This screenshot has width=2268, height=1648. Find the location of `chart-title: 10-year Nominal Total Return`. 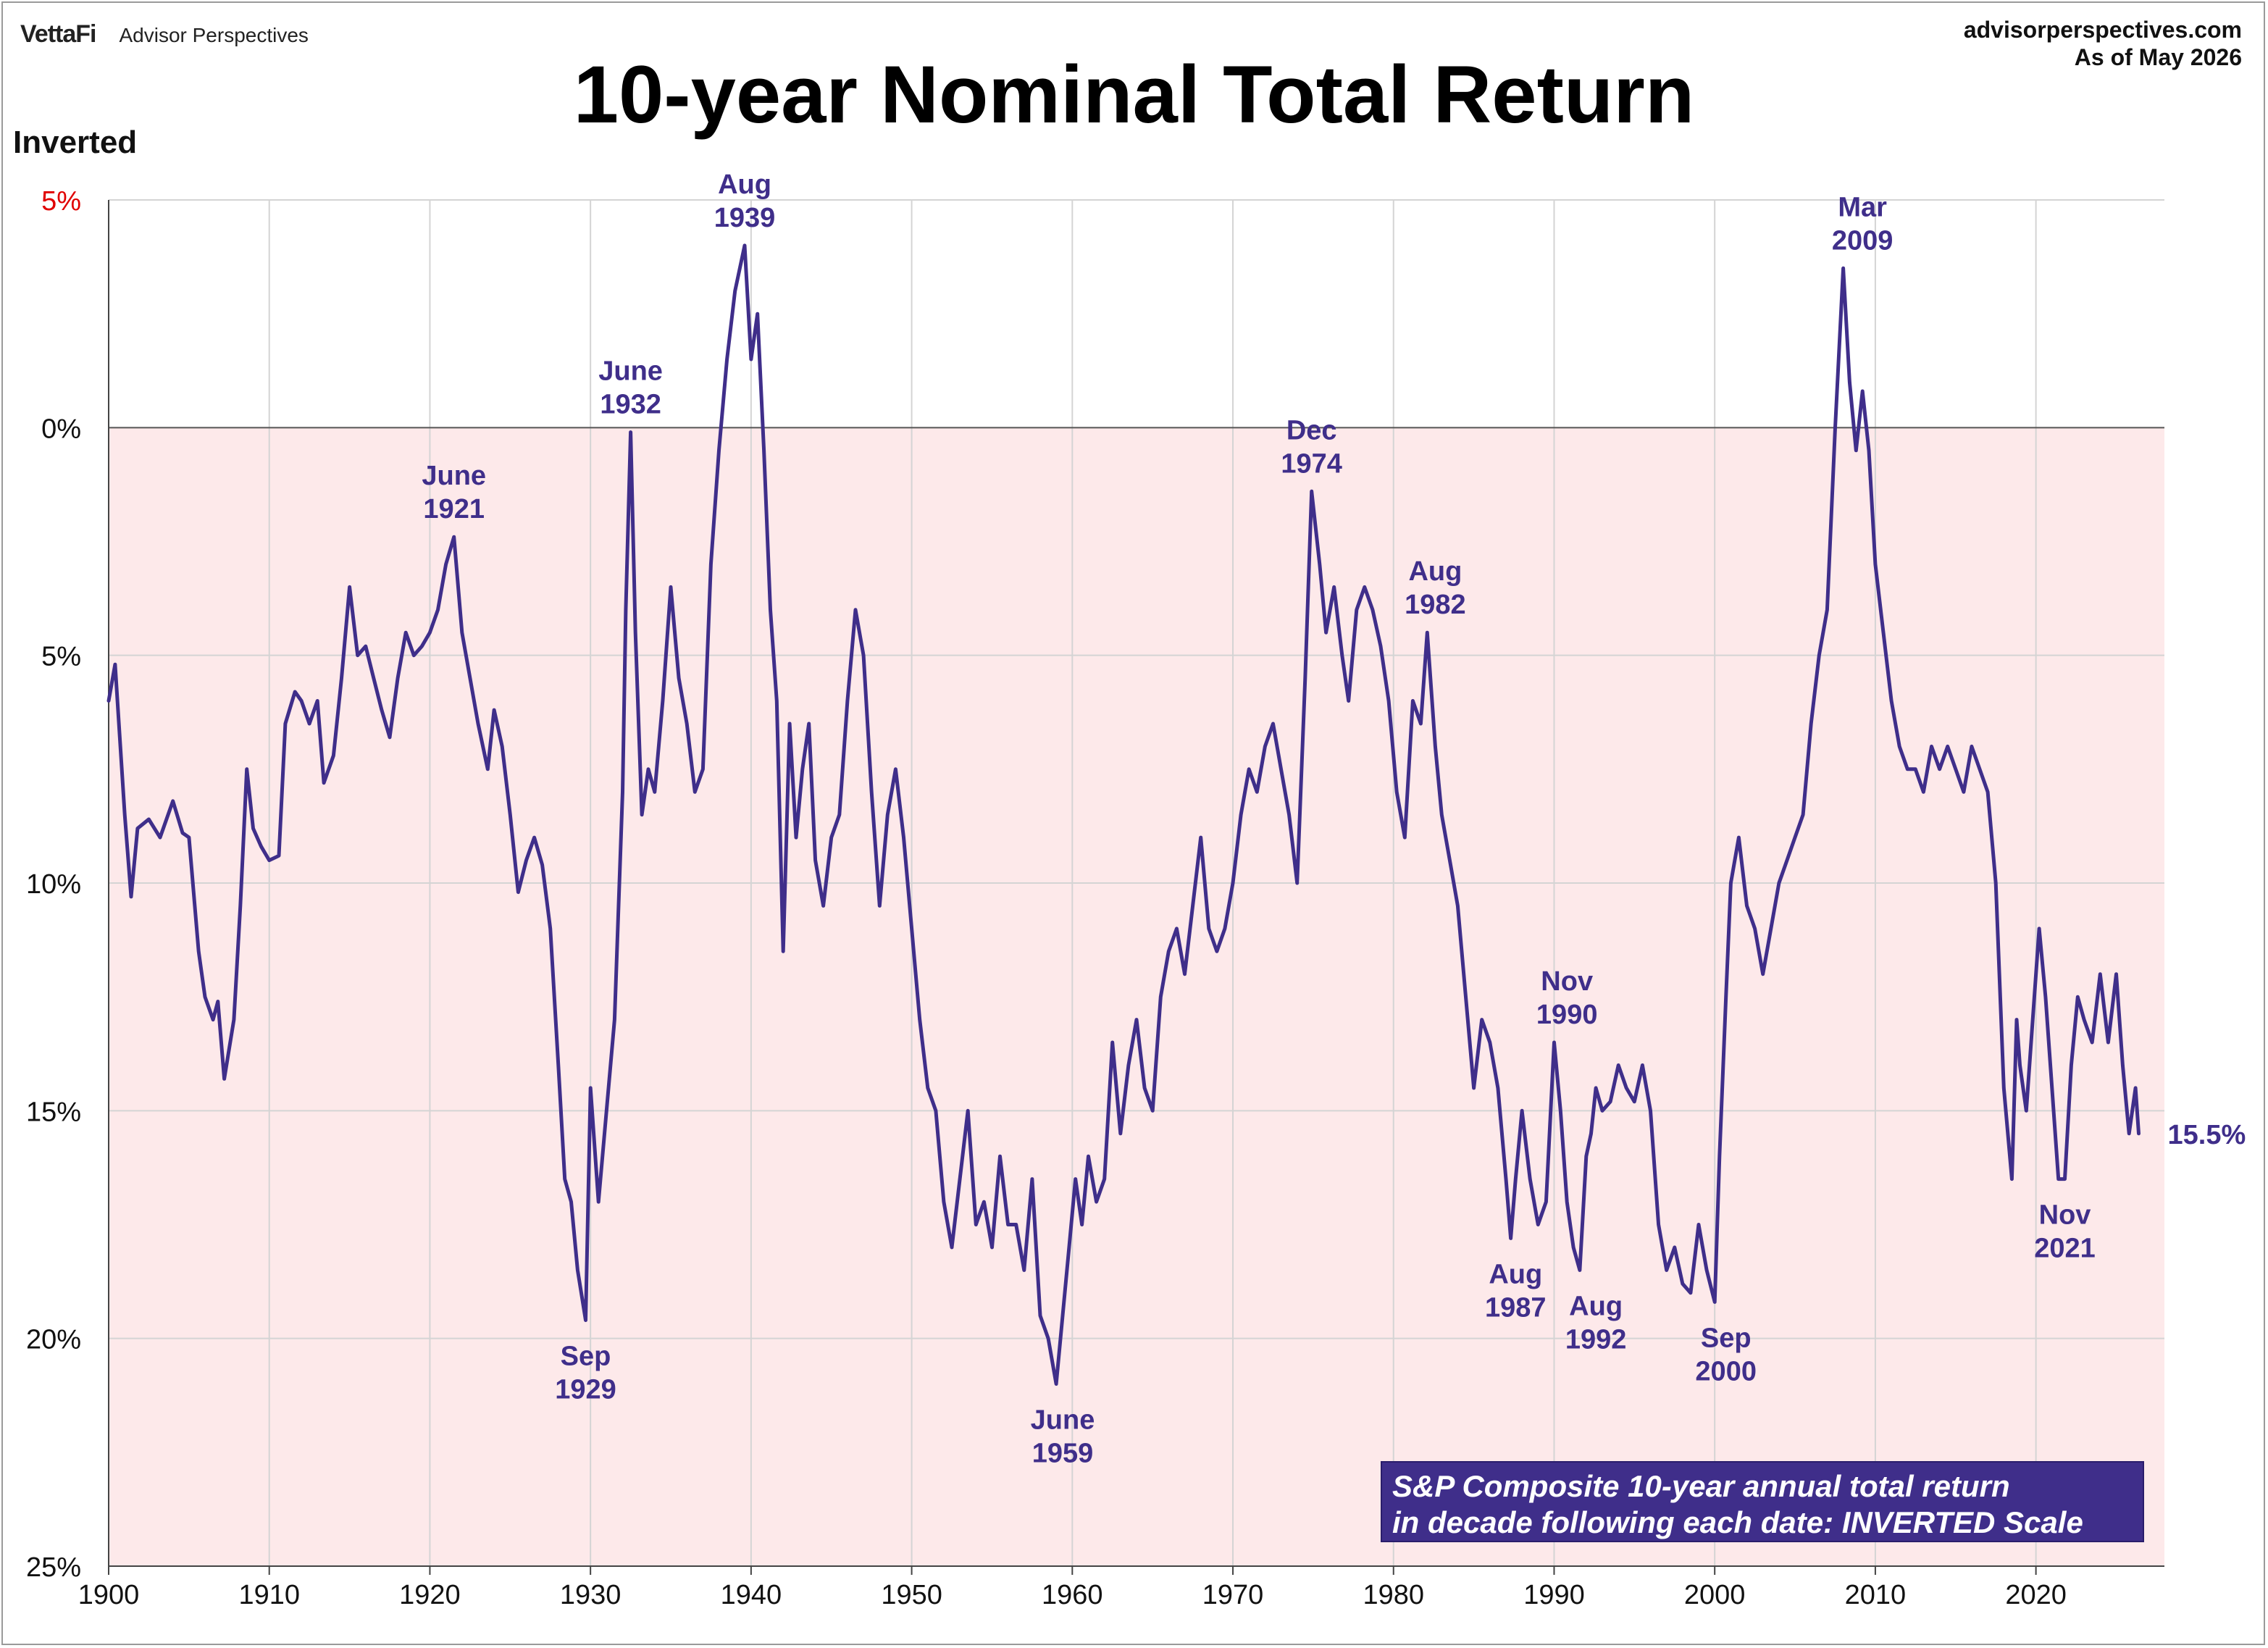

chart-title: 10-year Nominal Total Return is located at coordinates (1134, 94).